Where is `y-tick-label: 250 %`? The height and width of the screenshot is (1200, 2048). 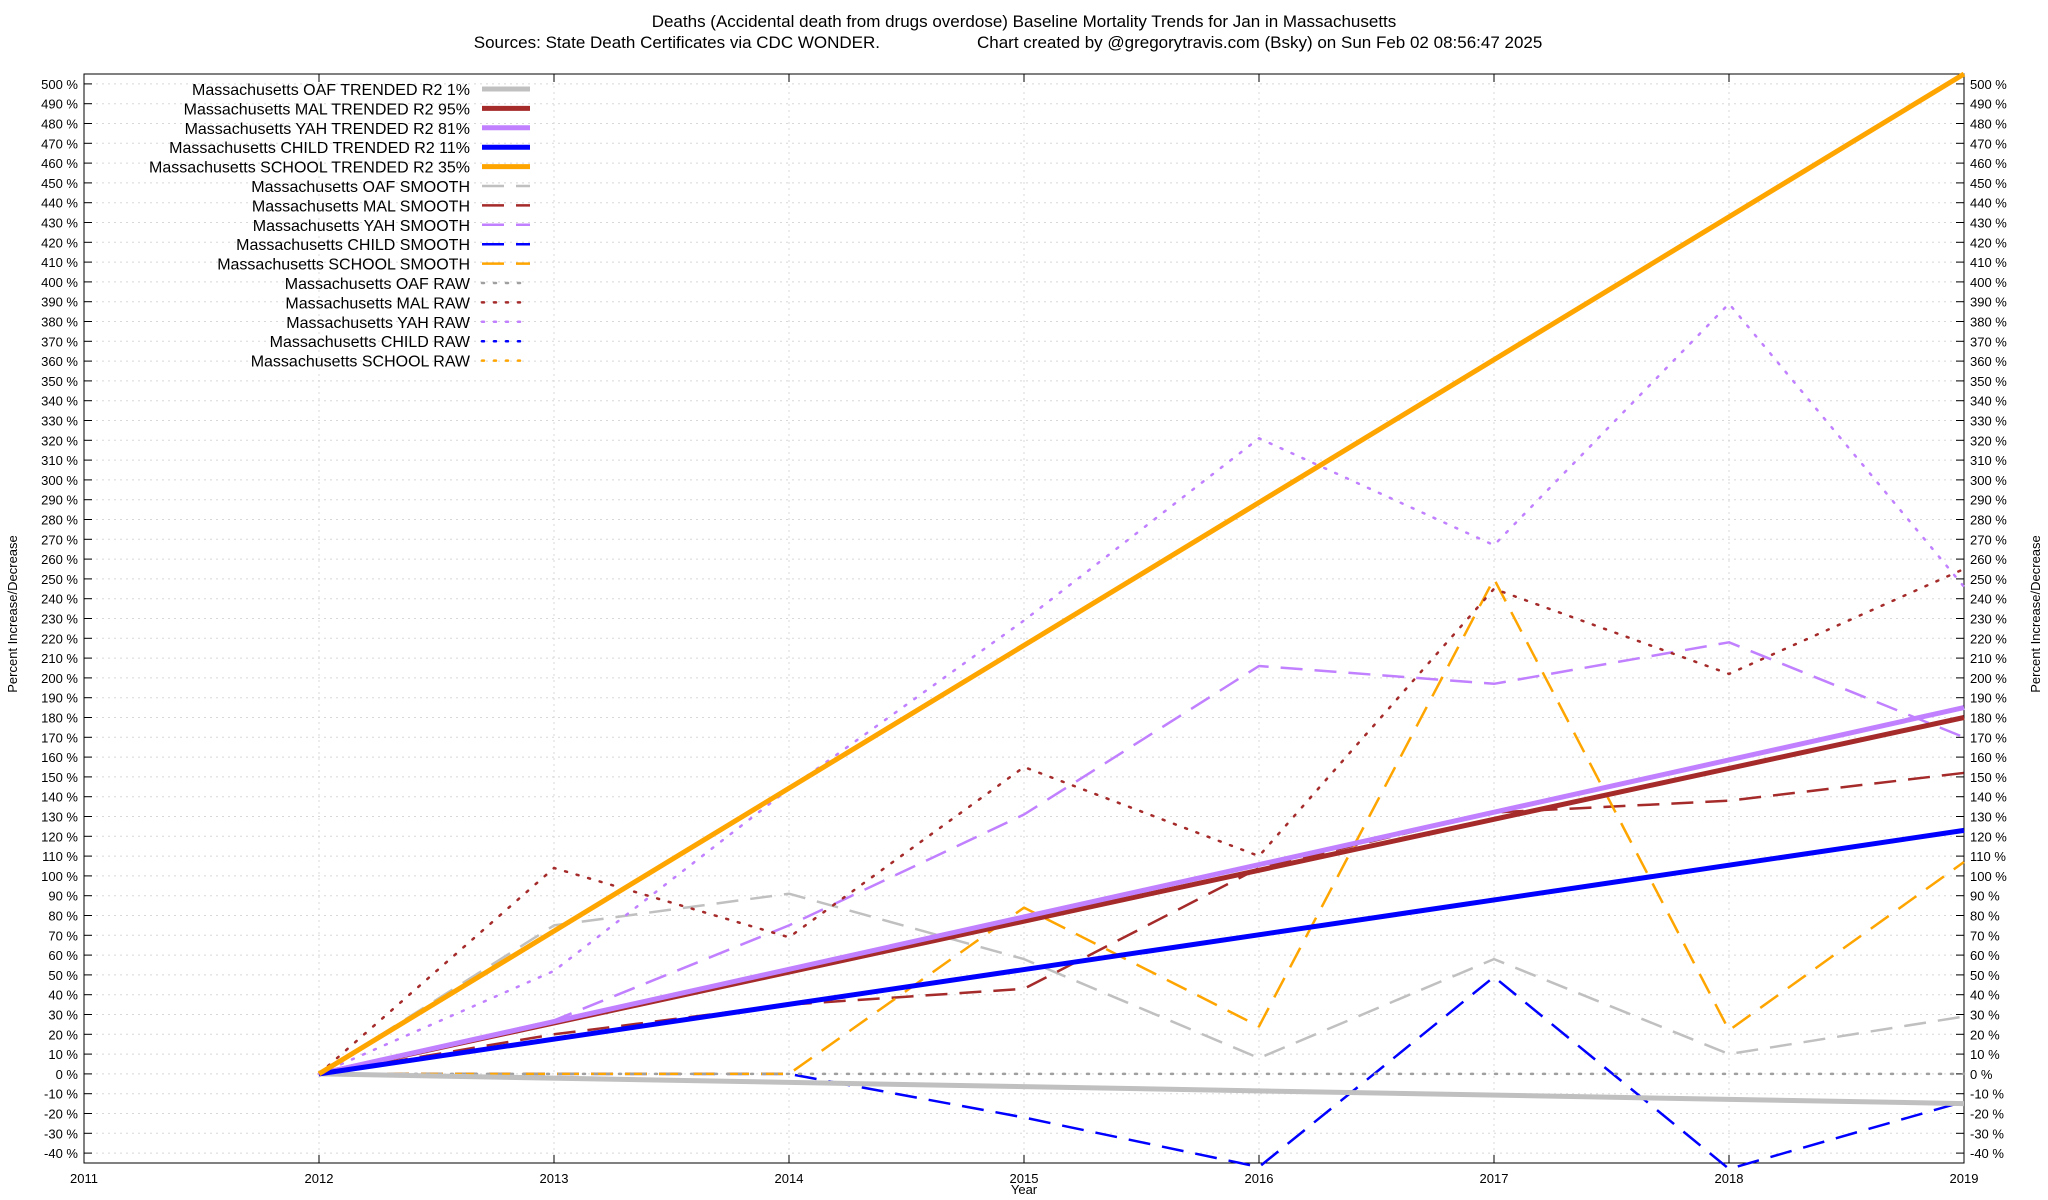
y-tick-label: 250 % is located at coordinates (59, 579).